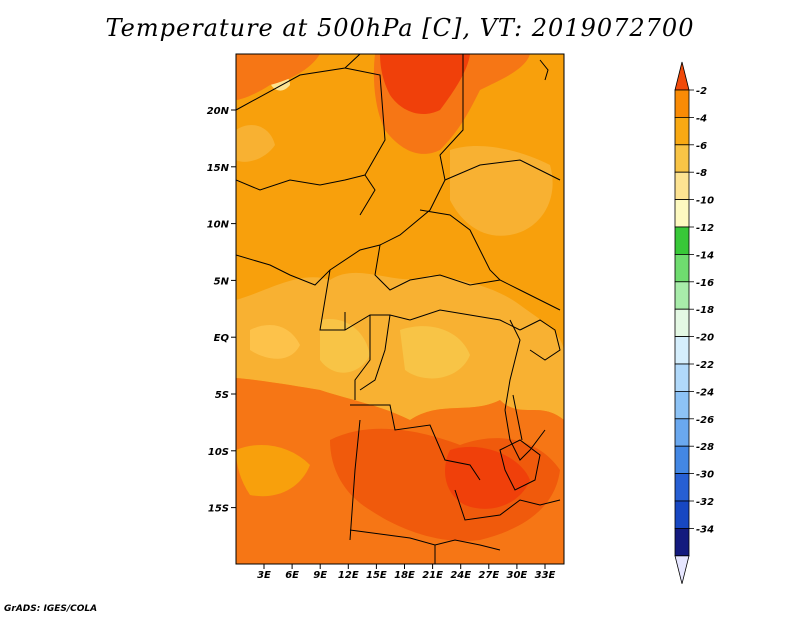  Describe the element at coordinates (292, 575) in the screenshot. I see `lon-tick-label: 6E` at that location.